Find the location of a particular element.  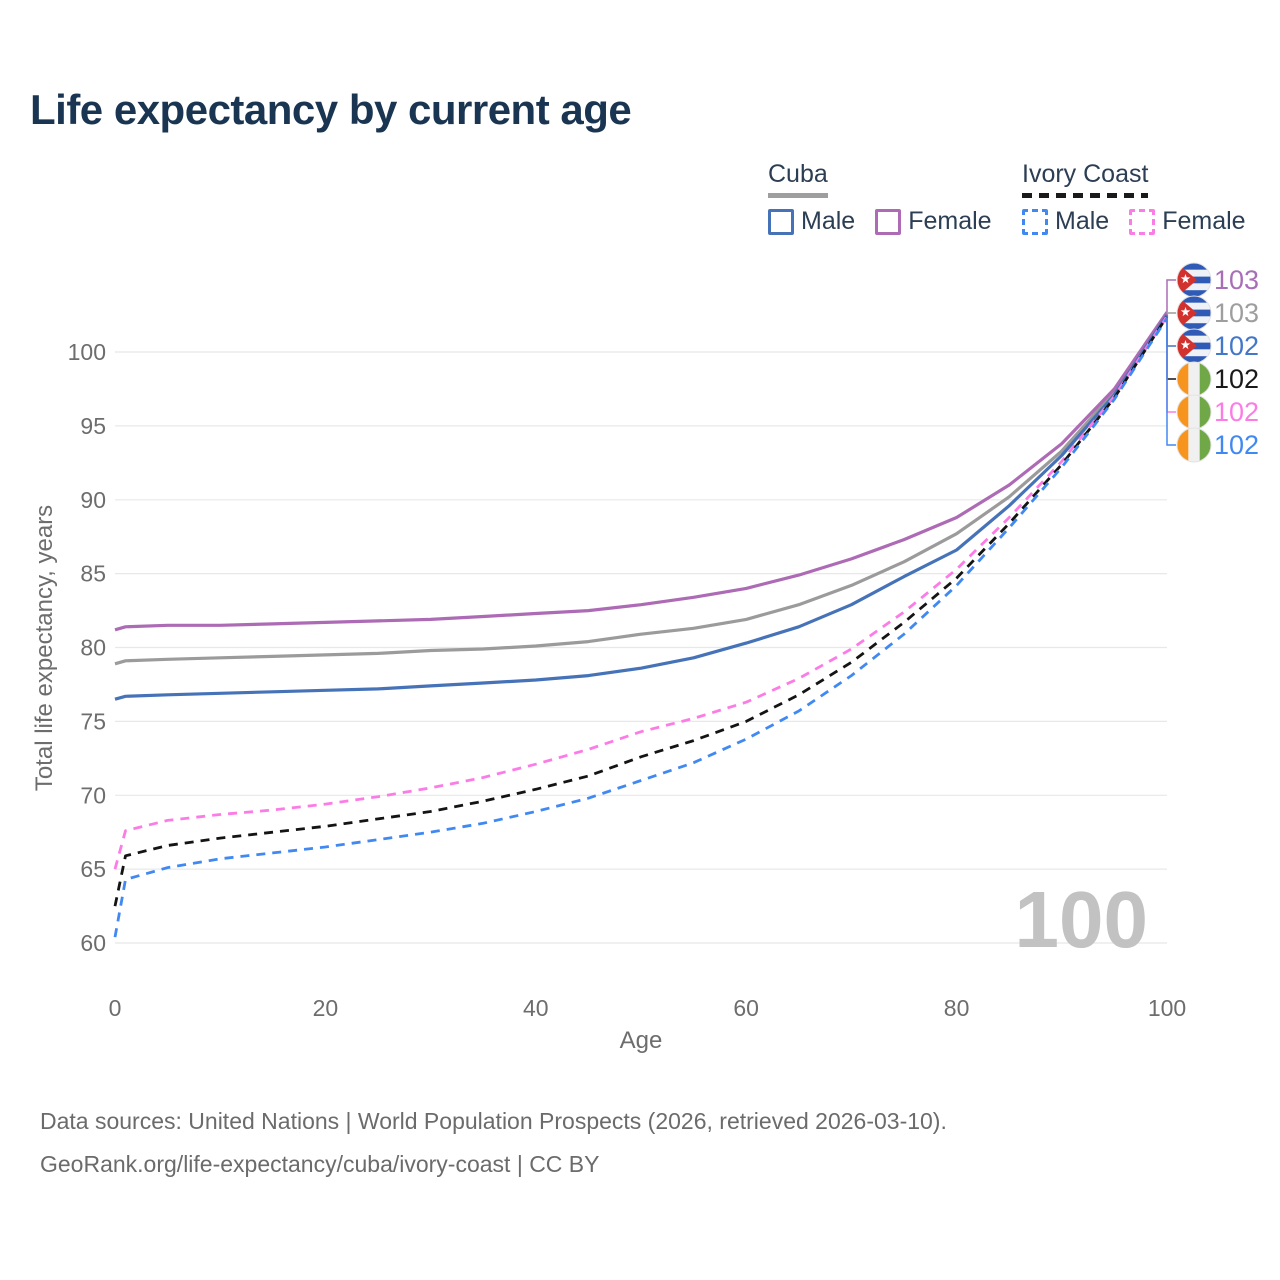

legend-swatch-ivory-coast-male is located at coordinates (1035, 221).